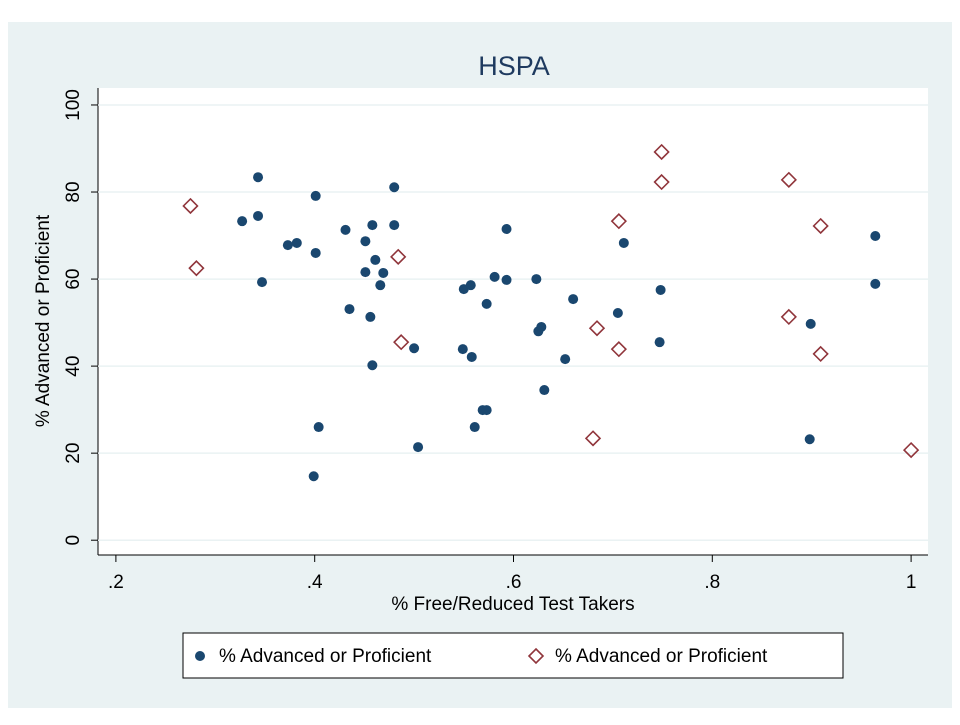 Image resolution: width=960 pixels, height=725 pixels. What do you see at coordinates (73, 278) in the screenshot?
I see `y-tick-label: 60` at bounding box center [73, 278].